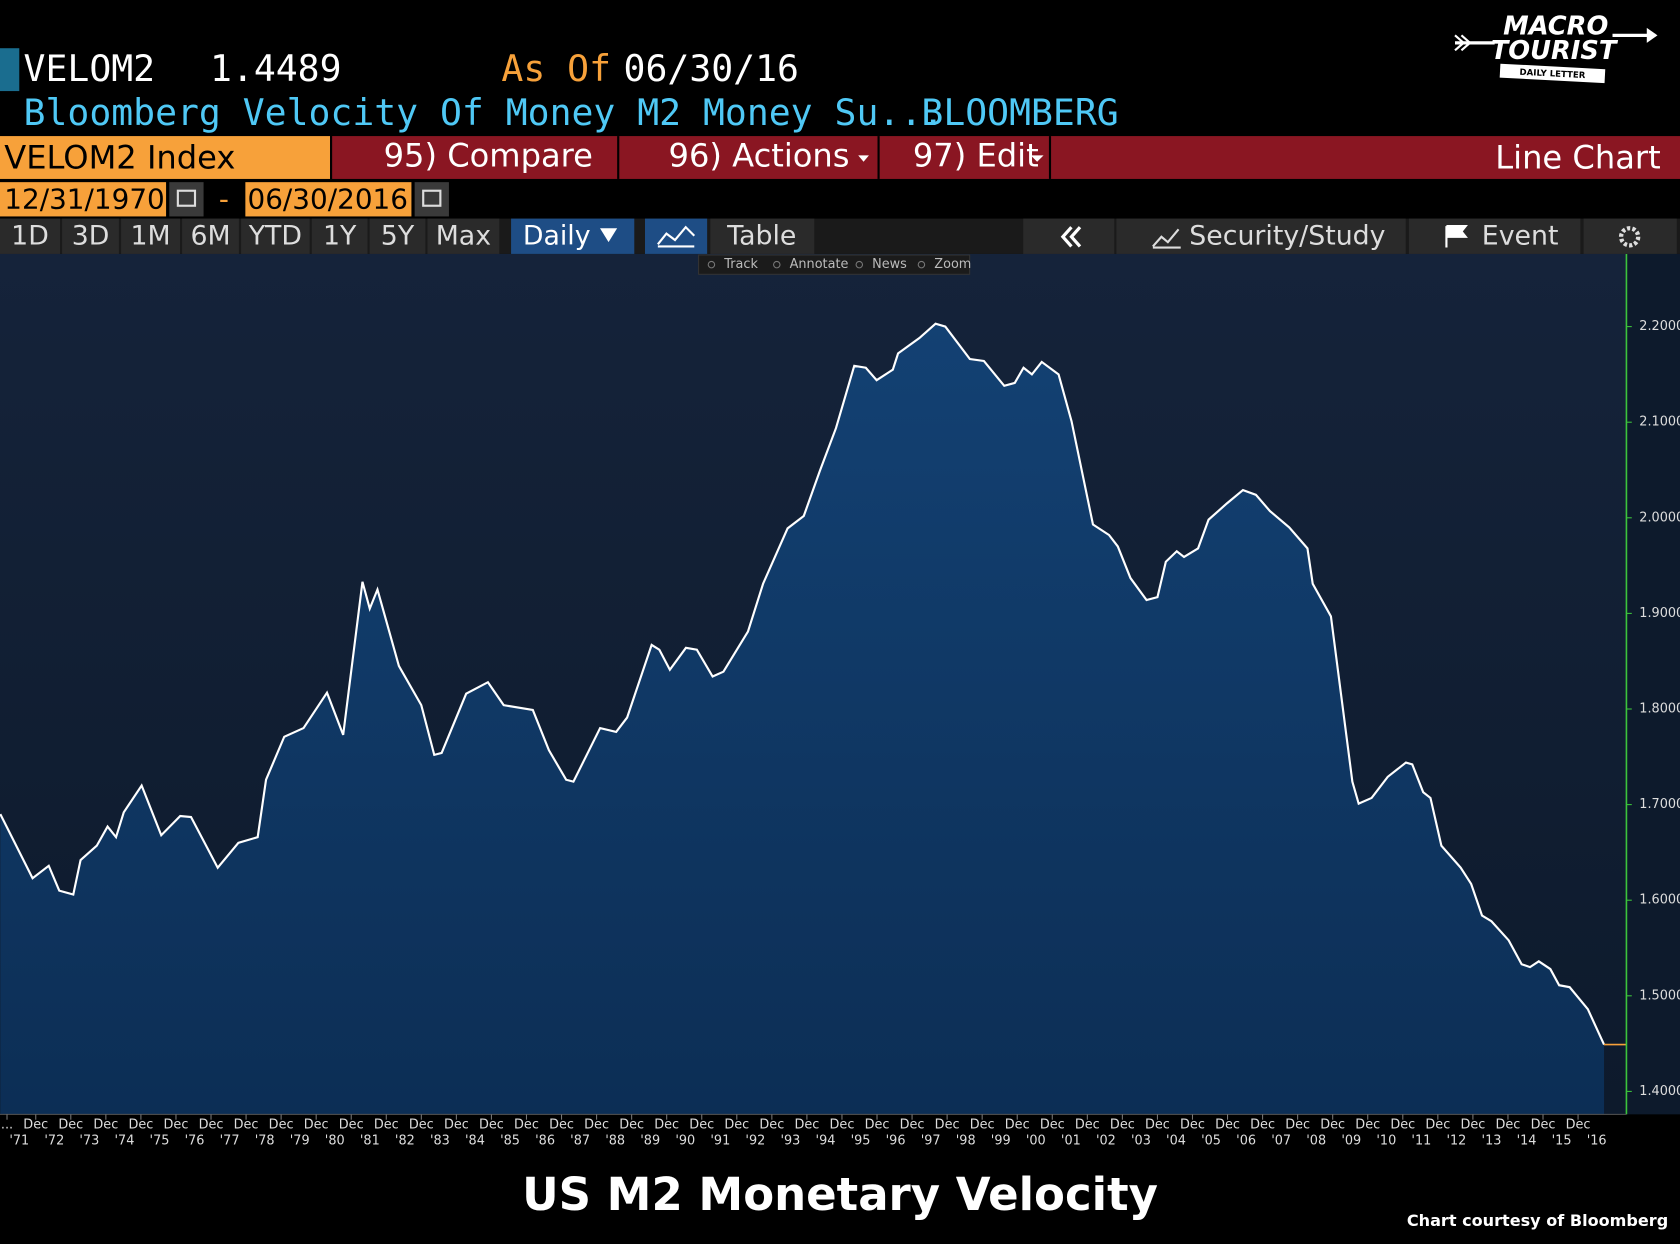  What do you see at coordinates (1166, 238) in the screenshot?
I see `study-icon` at bounding box center [1166, 238].